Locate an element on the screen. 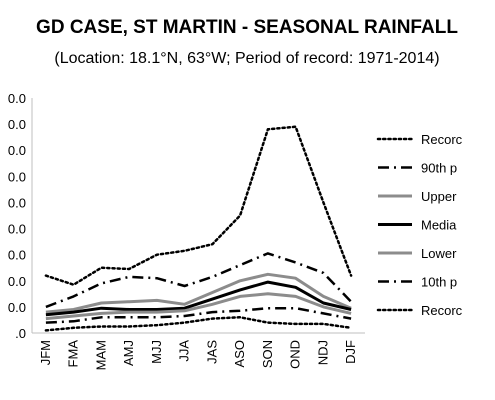 The height and width of the screenshot is (400, 495). x-tick-label: DJF is located at coordinates (350, 352).